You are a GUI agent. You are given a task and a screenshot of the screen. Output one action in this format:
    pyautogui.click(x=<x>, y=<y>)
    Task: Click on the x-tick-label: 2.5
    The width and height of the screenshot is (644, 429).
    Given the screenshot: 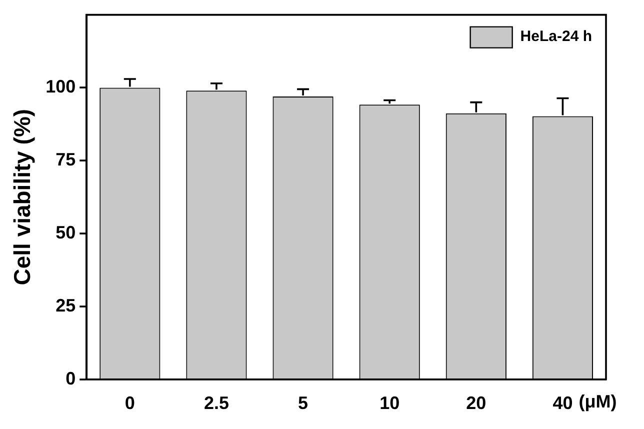 What is the action you would take?
    pyautogui.click(x=216, y=403)
    